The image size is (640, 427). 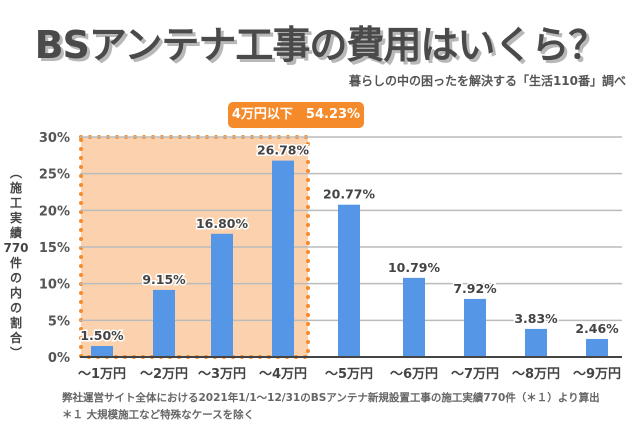 What do you see at coordinates (15, 293) in the screenshot?
I see `y-axis-label-char: 内` at bounding box center [15, 293].